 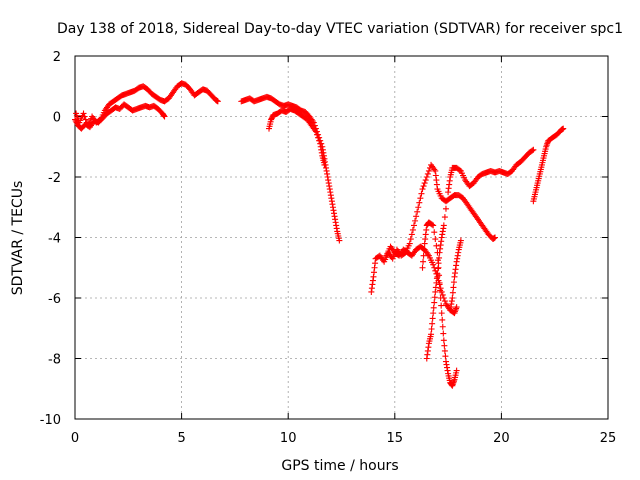 What do you see at coordinates (288, 438) in the screenshot?
I see `x-tick-label: 10` at bounding box center [288, 438].